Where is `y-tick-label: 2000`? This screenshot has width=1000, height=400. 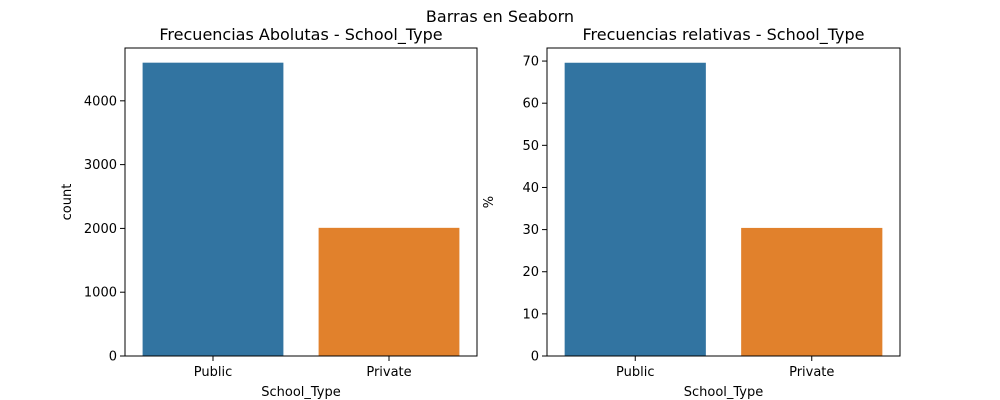
y-tick-label: 2000 is located at coordinates (100, 229).